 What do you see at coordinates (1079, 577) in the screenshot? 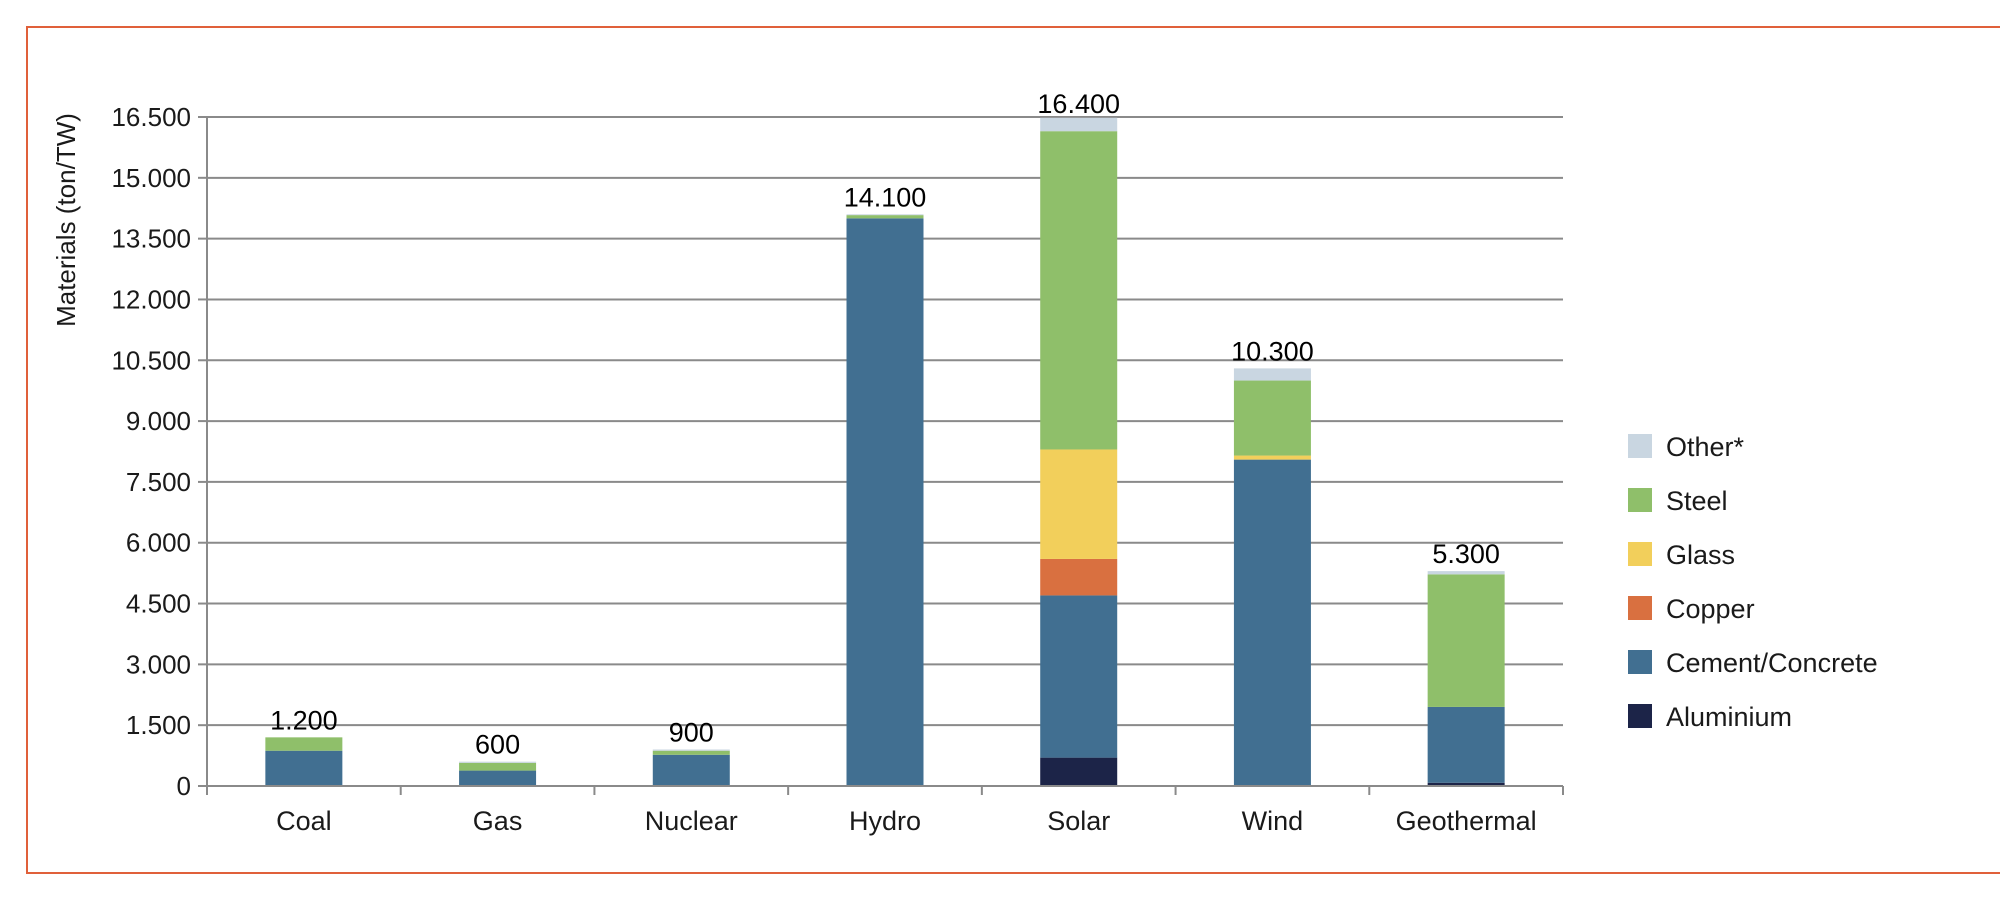
I see `bar-solar-copper` at bounding box center [1079, 577].